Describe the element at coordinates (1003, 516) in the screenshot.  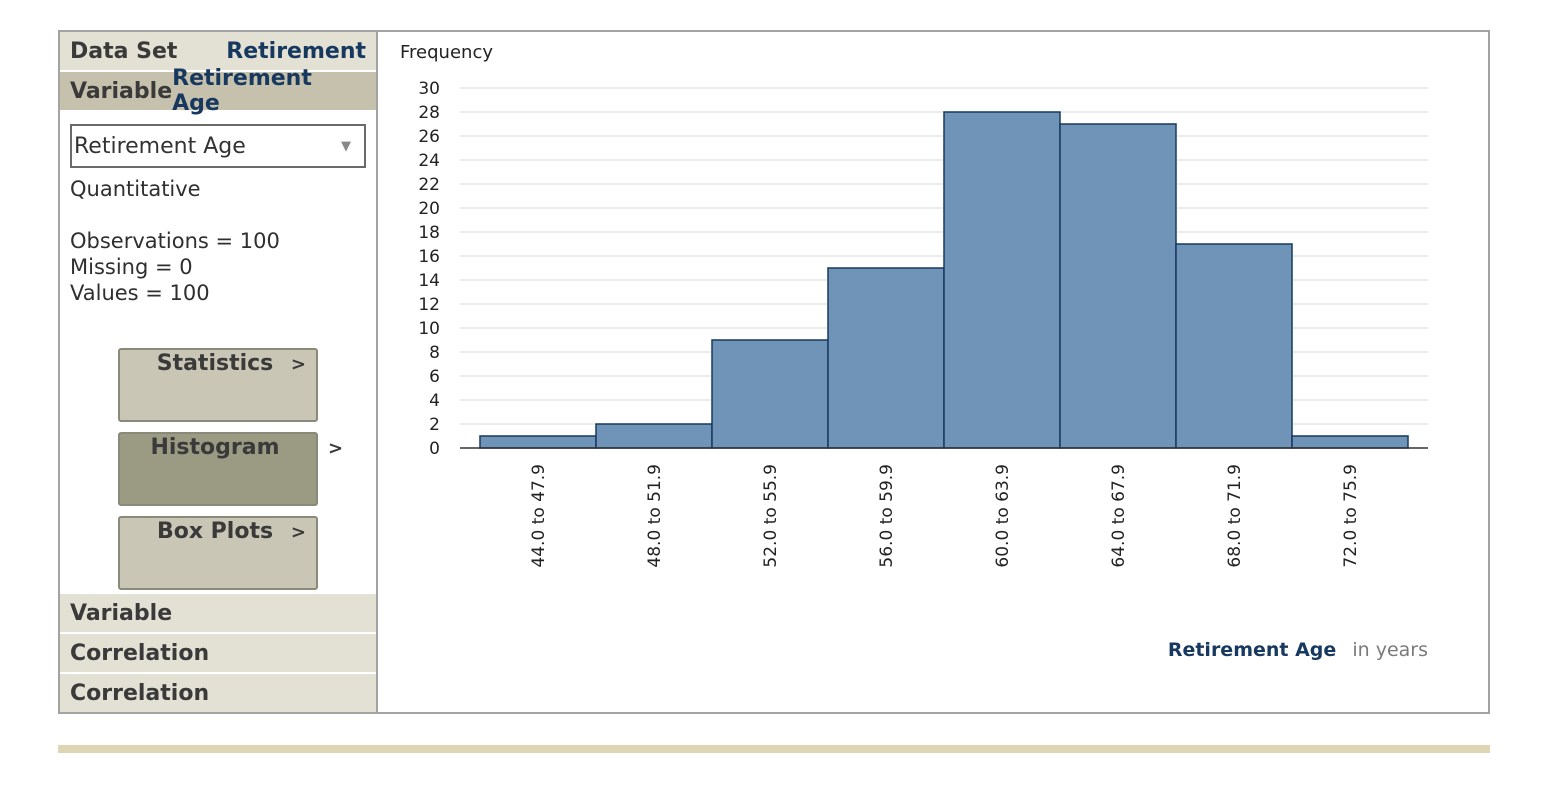
I see `x-tick-label: 60.0 to 63.9` at that location.